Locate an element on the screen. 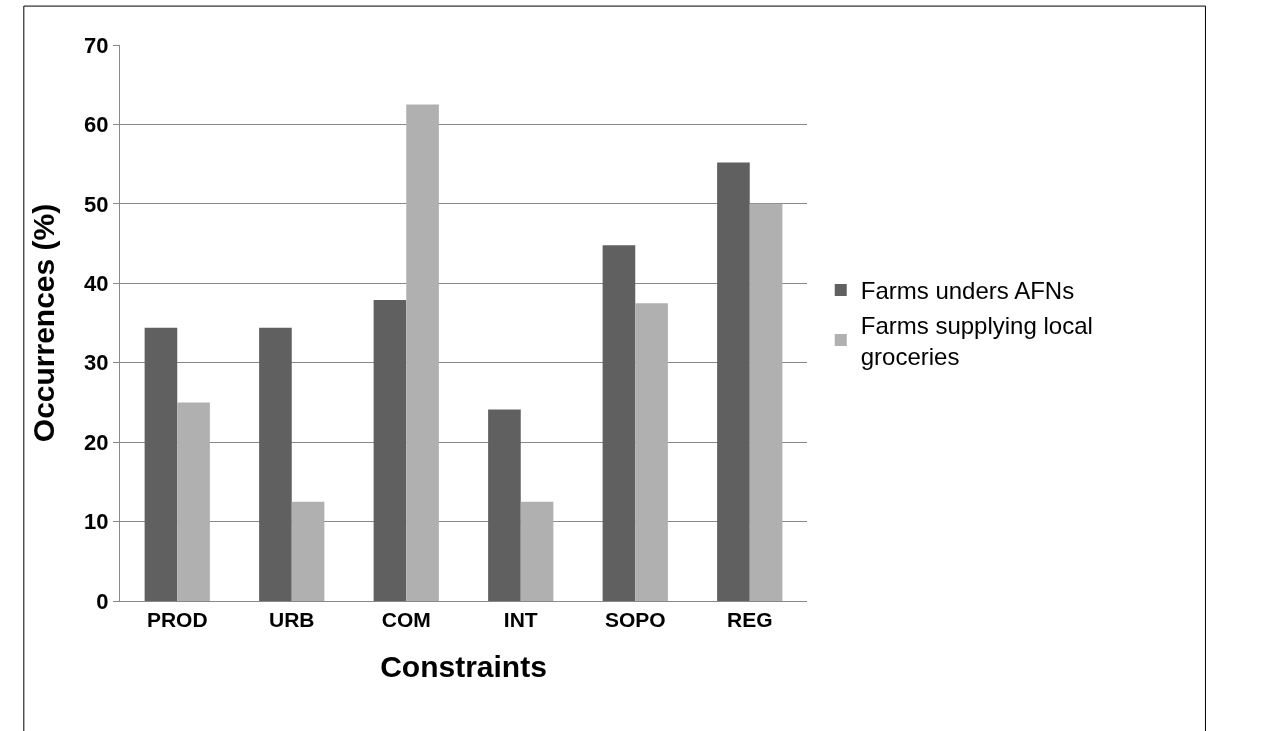 The image size is (1267, 731). y-tick-label: 40 is located at coordinates (96, 283).